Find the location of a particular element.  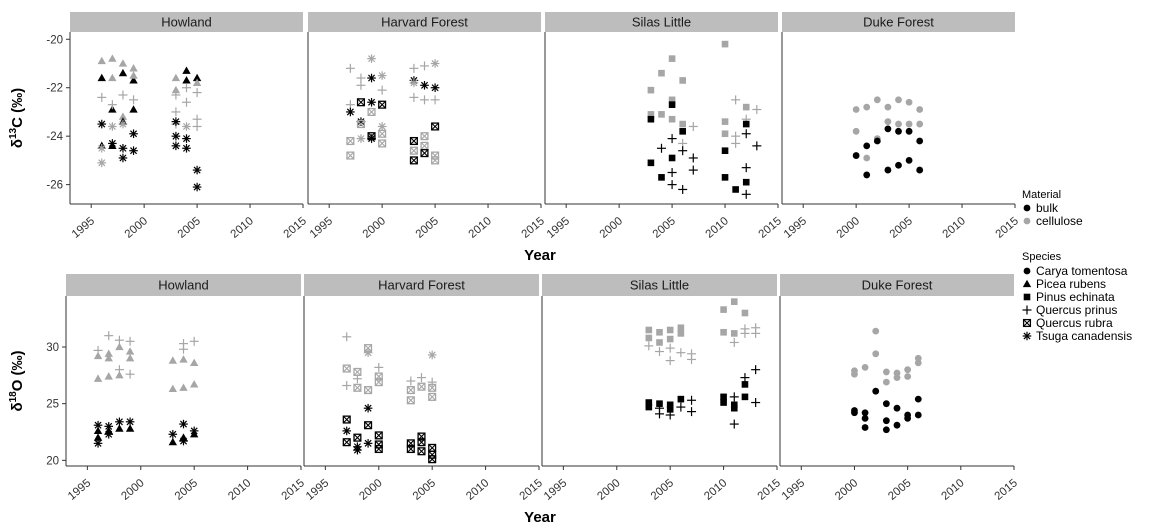

y-tick-label: -22 is located at coordinates (54, 89).